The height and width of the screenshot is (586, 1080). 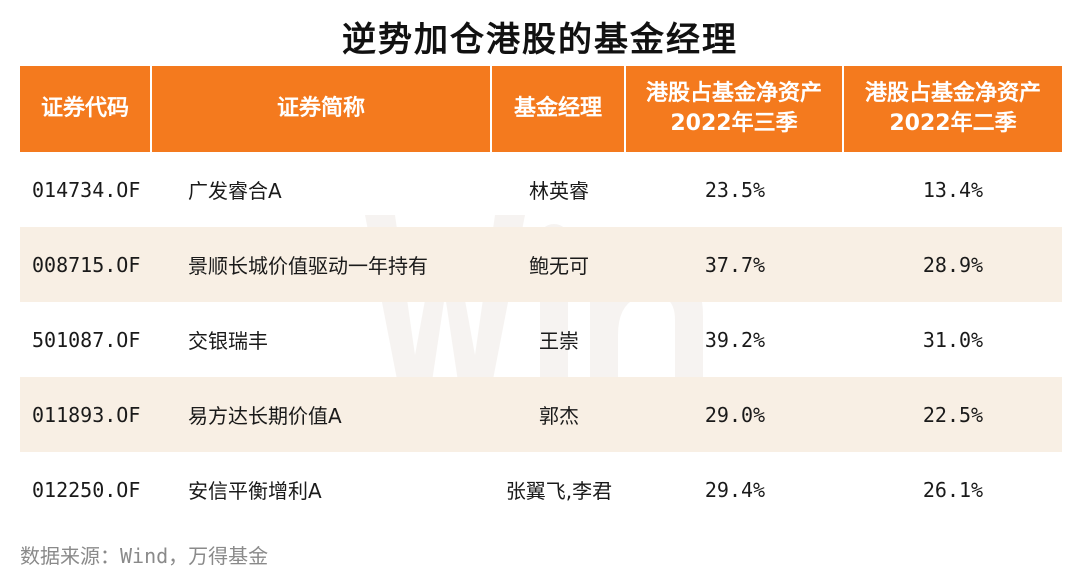 I want to click on cell-q2: 26.1%, so click(x=953, y=489).